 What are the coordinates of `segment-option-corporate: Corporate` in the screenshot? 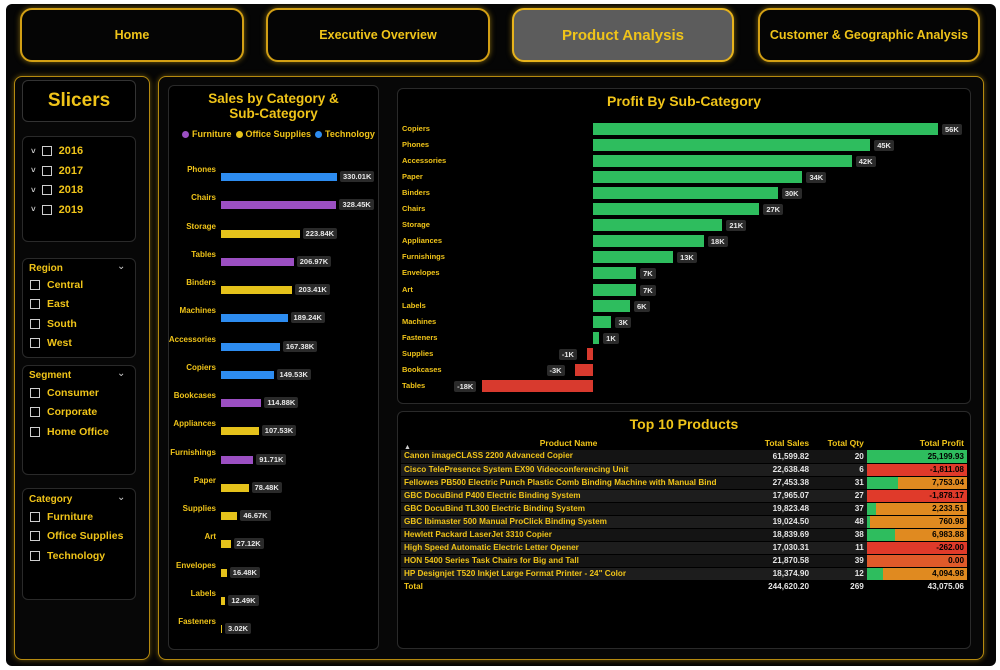 It's located at (63, 412).